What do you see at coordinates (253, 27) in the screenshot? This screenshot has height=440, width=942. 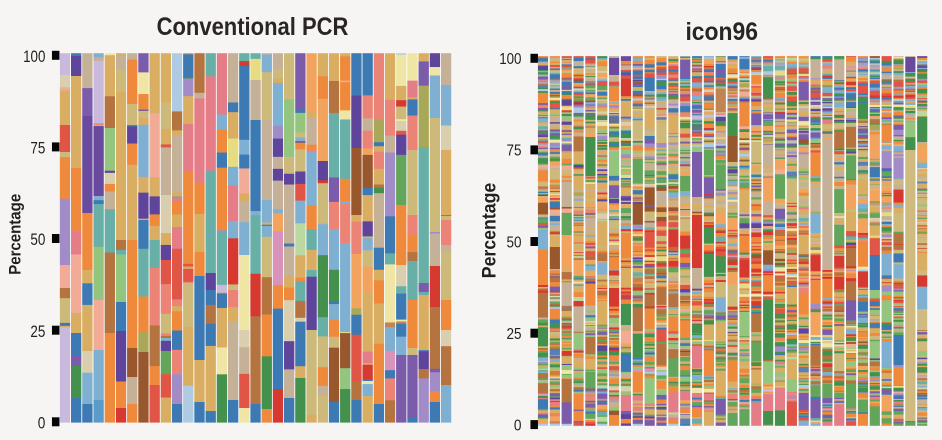 I see `svg-text: Conventional PCR` at bounding box center [253, 27].